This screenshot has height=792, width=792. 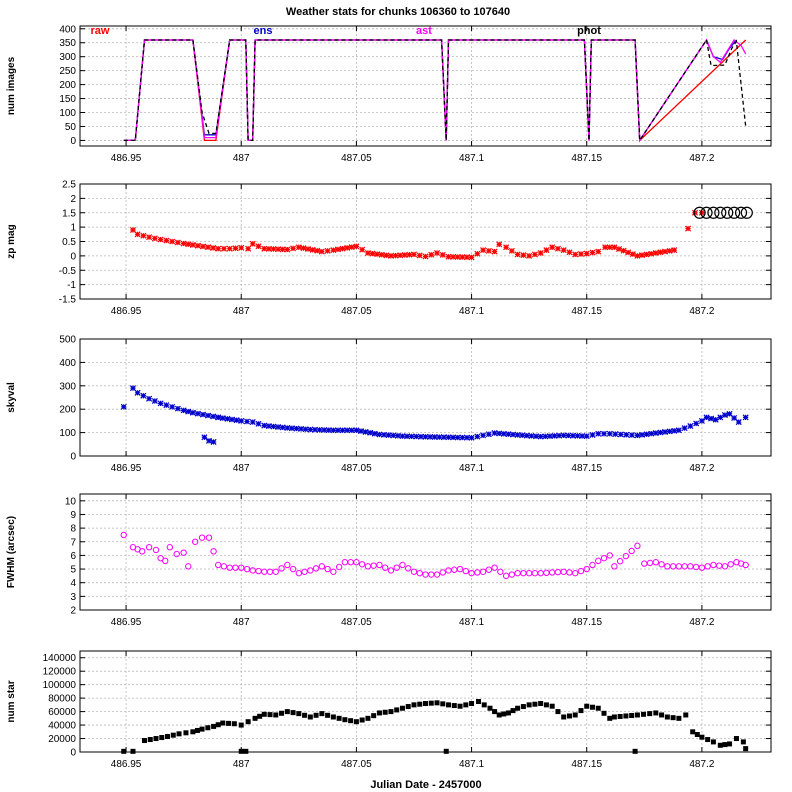 I want to click on y-axis-label: num images, so click(x=11, y=85).